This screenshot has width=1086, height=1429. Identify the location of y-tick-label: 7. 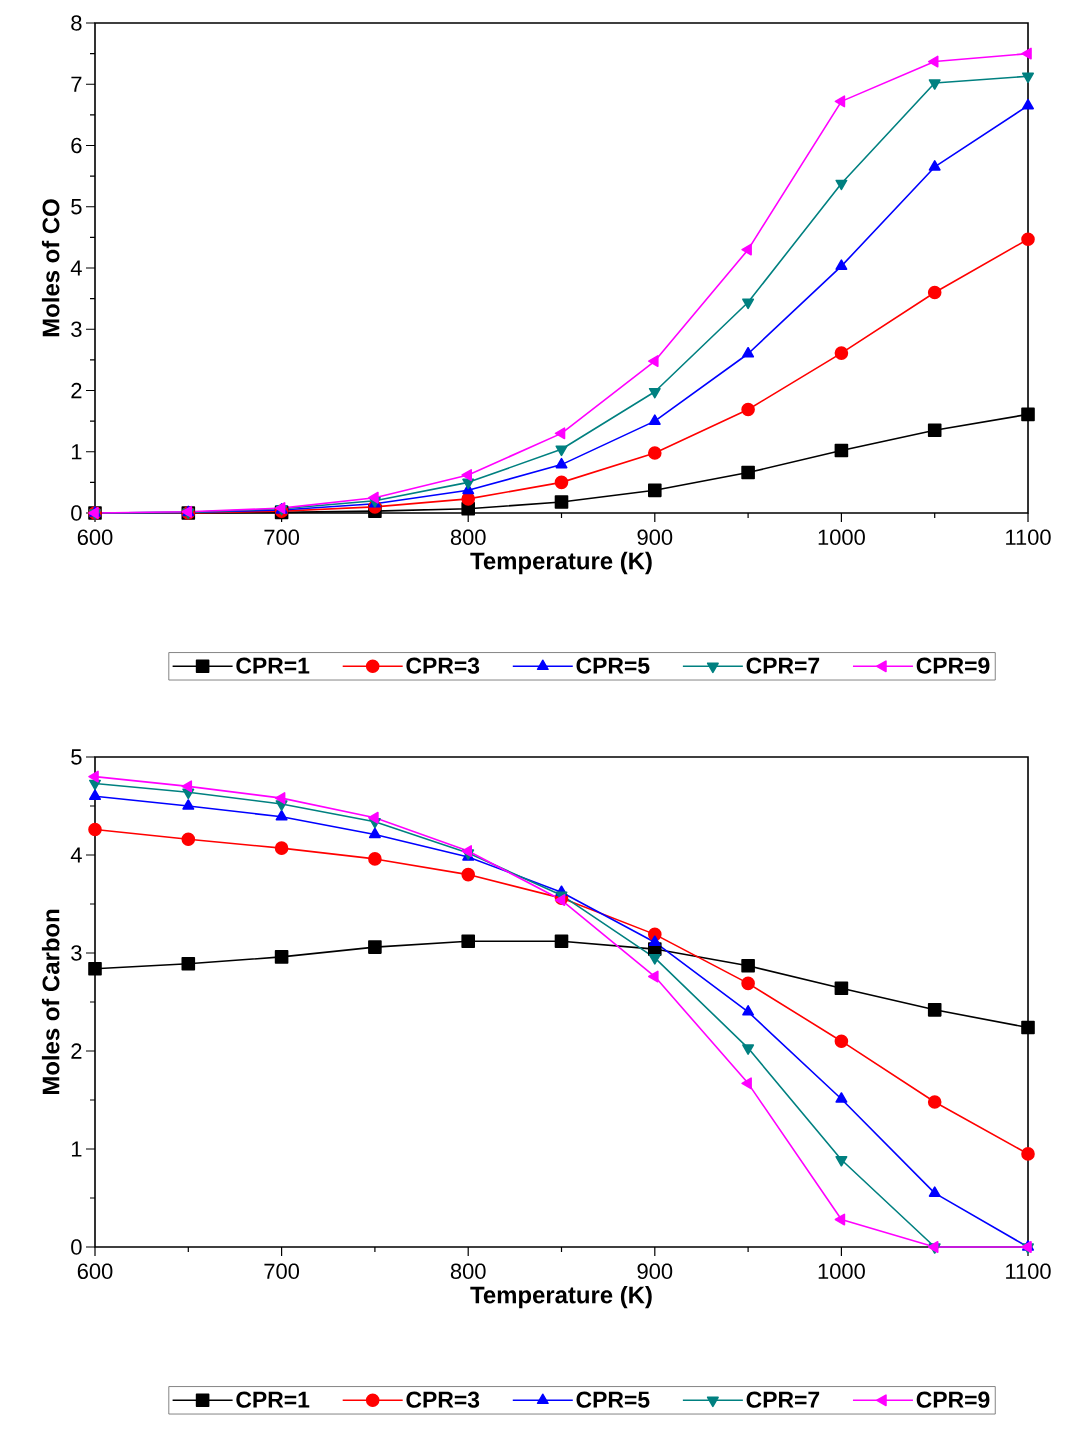
(76, 84).